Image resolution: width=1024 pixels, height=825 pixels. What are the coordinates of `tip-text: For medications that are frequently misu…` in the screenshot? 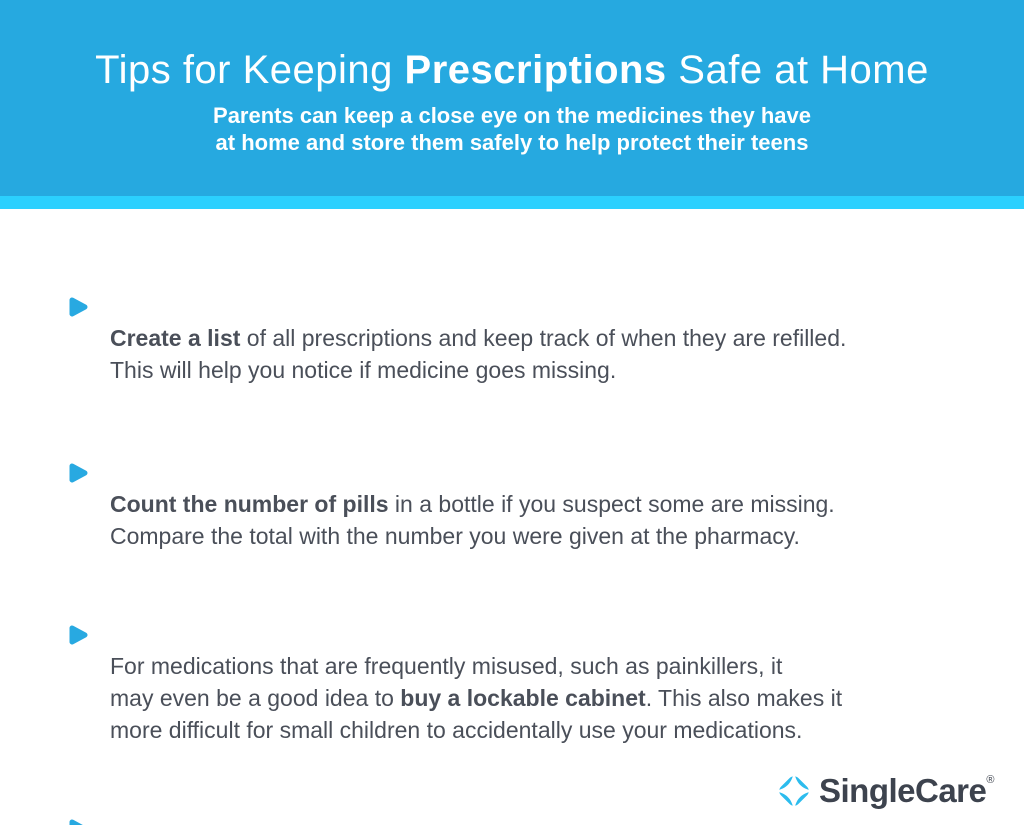 It's located at (476, 698).